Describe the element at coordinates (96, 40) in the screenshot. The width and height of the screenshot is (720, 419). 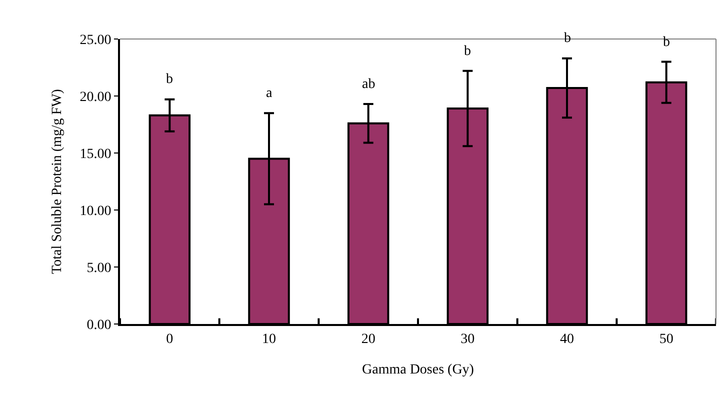
I see `y-tick-label: 25.00` at that location.